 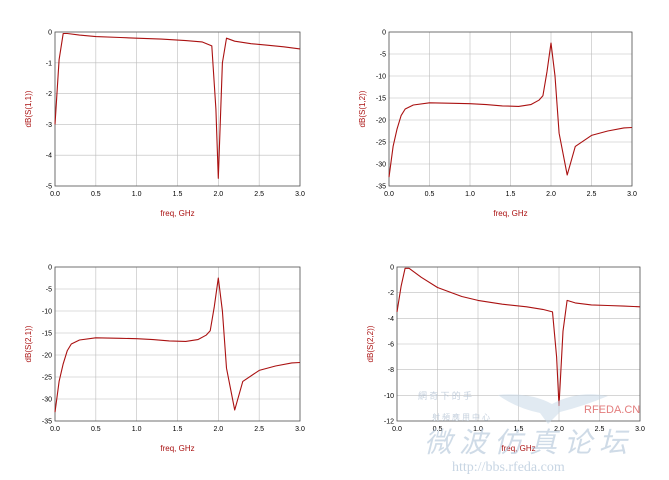 What do you see at coordinates (391, 345) in the screenshot?
I see `y-tick-label: -6` at bounding box center [391, 345].